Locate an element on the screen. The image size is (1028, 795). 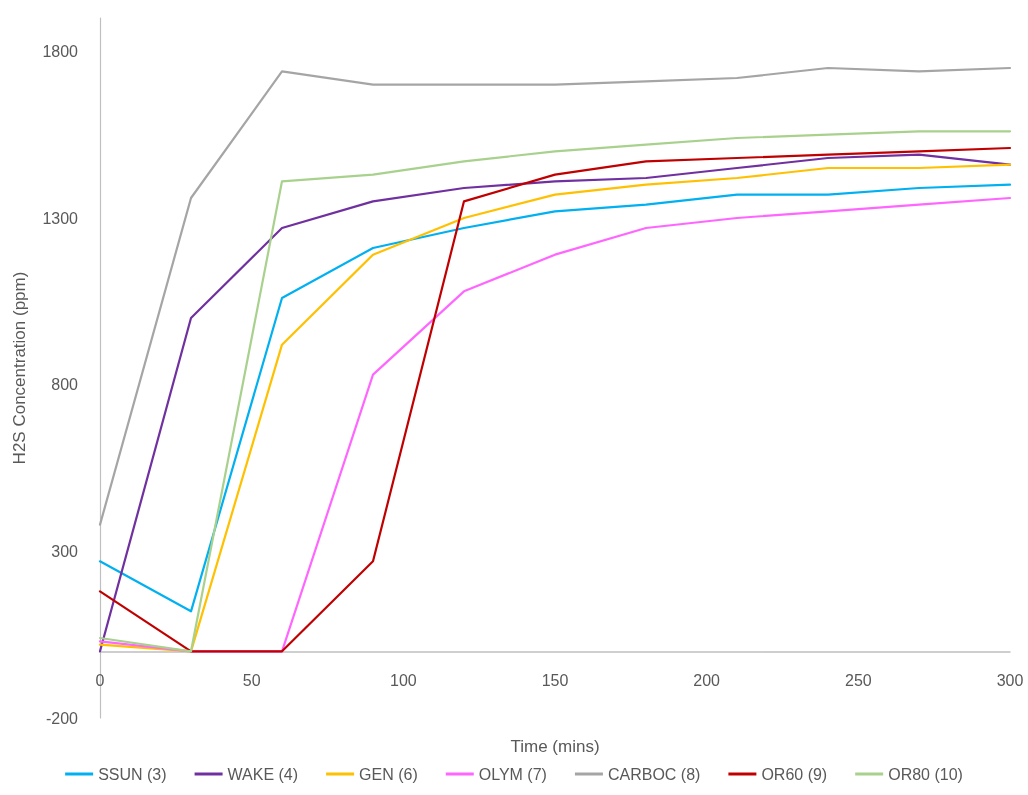
y-tick-label: 1800 is located at coordinates (60, 51).